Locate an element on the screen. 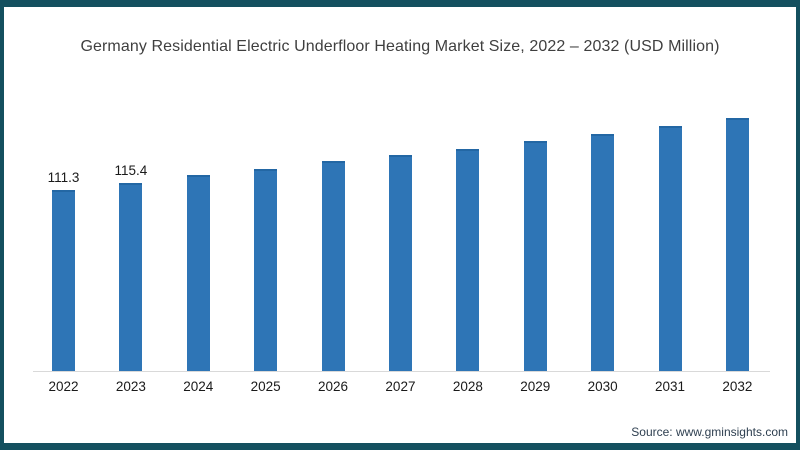 The image size is (800, 450). bar-value-label: 115.4 is located at coordinates (131, 170).